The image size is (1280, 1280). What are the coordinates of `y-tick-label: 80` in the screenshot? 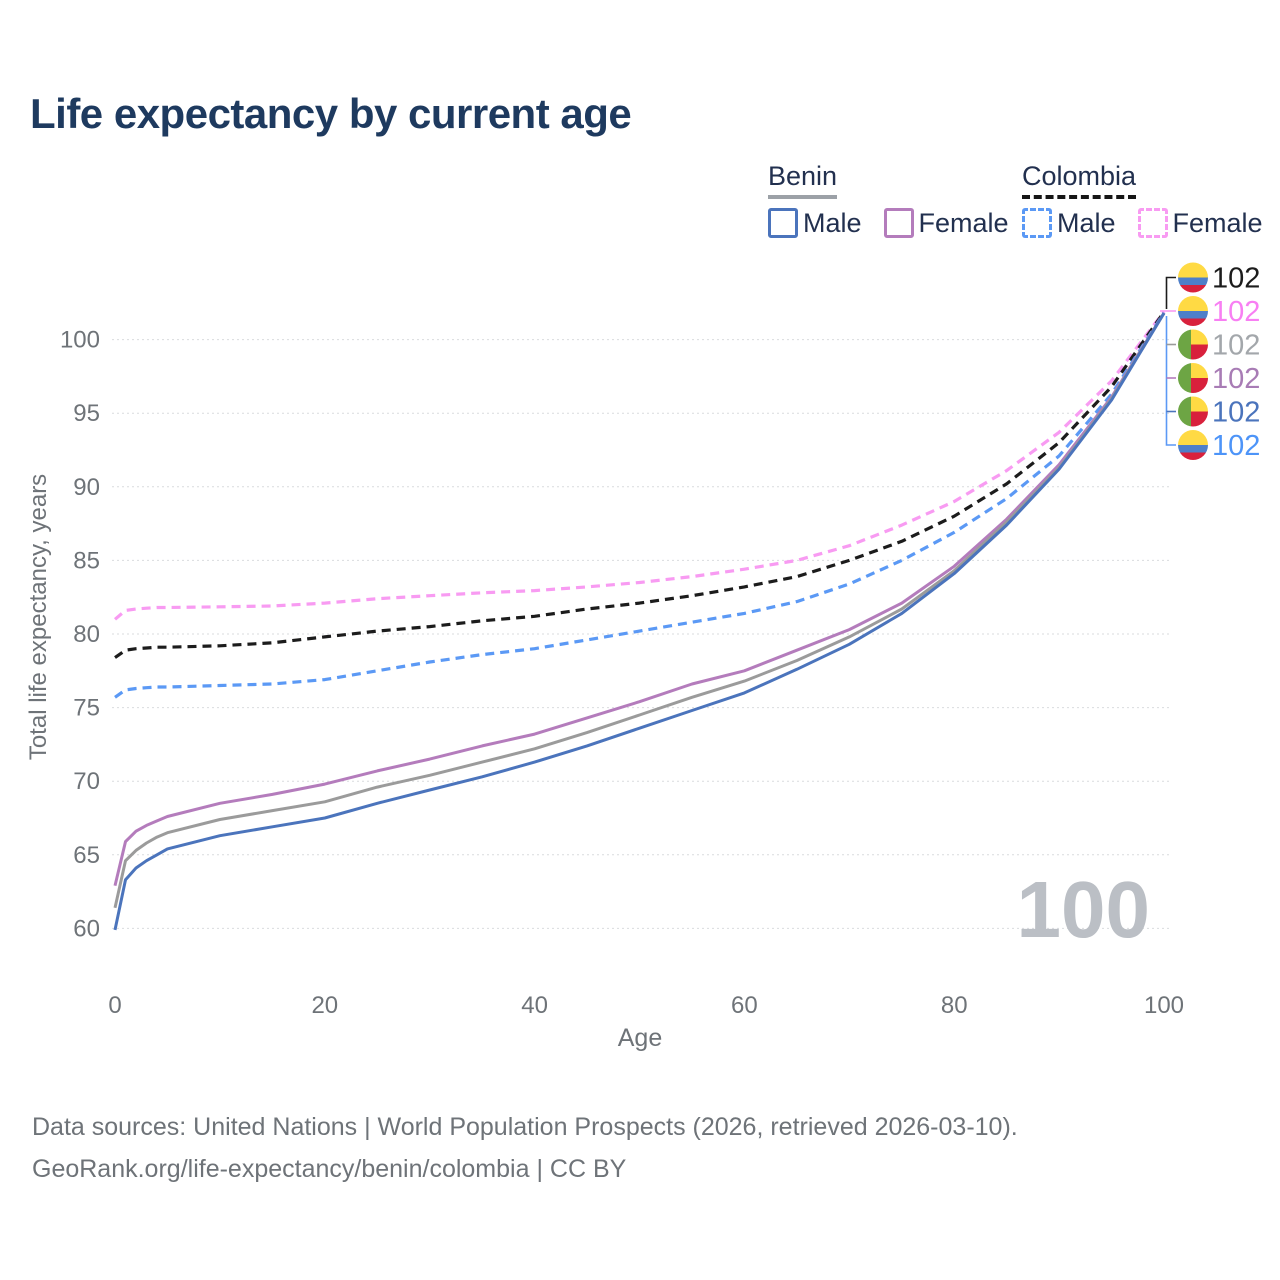 It's located at (86, 634).